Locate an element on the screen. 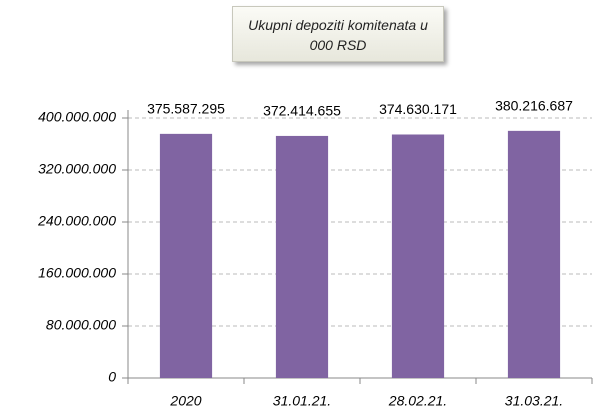 The height and width of the screenshot is (413, 597). x-tick-label: 2020 is located at coordinates (185, 401).